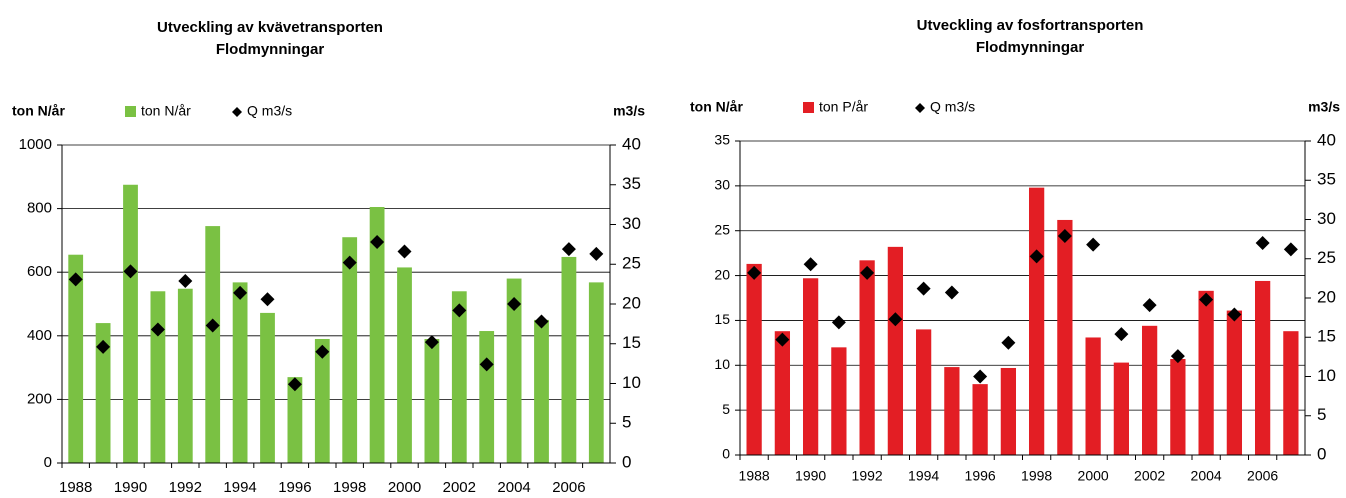  What do you see at coordinates (631, 302) in the screenshot?
I see `y2-tick-label: 20` at bounding box center [631, 302].